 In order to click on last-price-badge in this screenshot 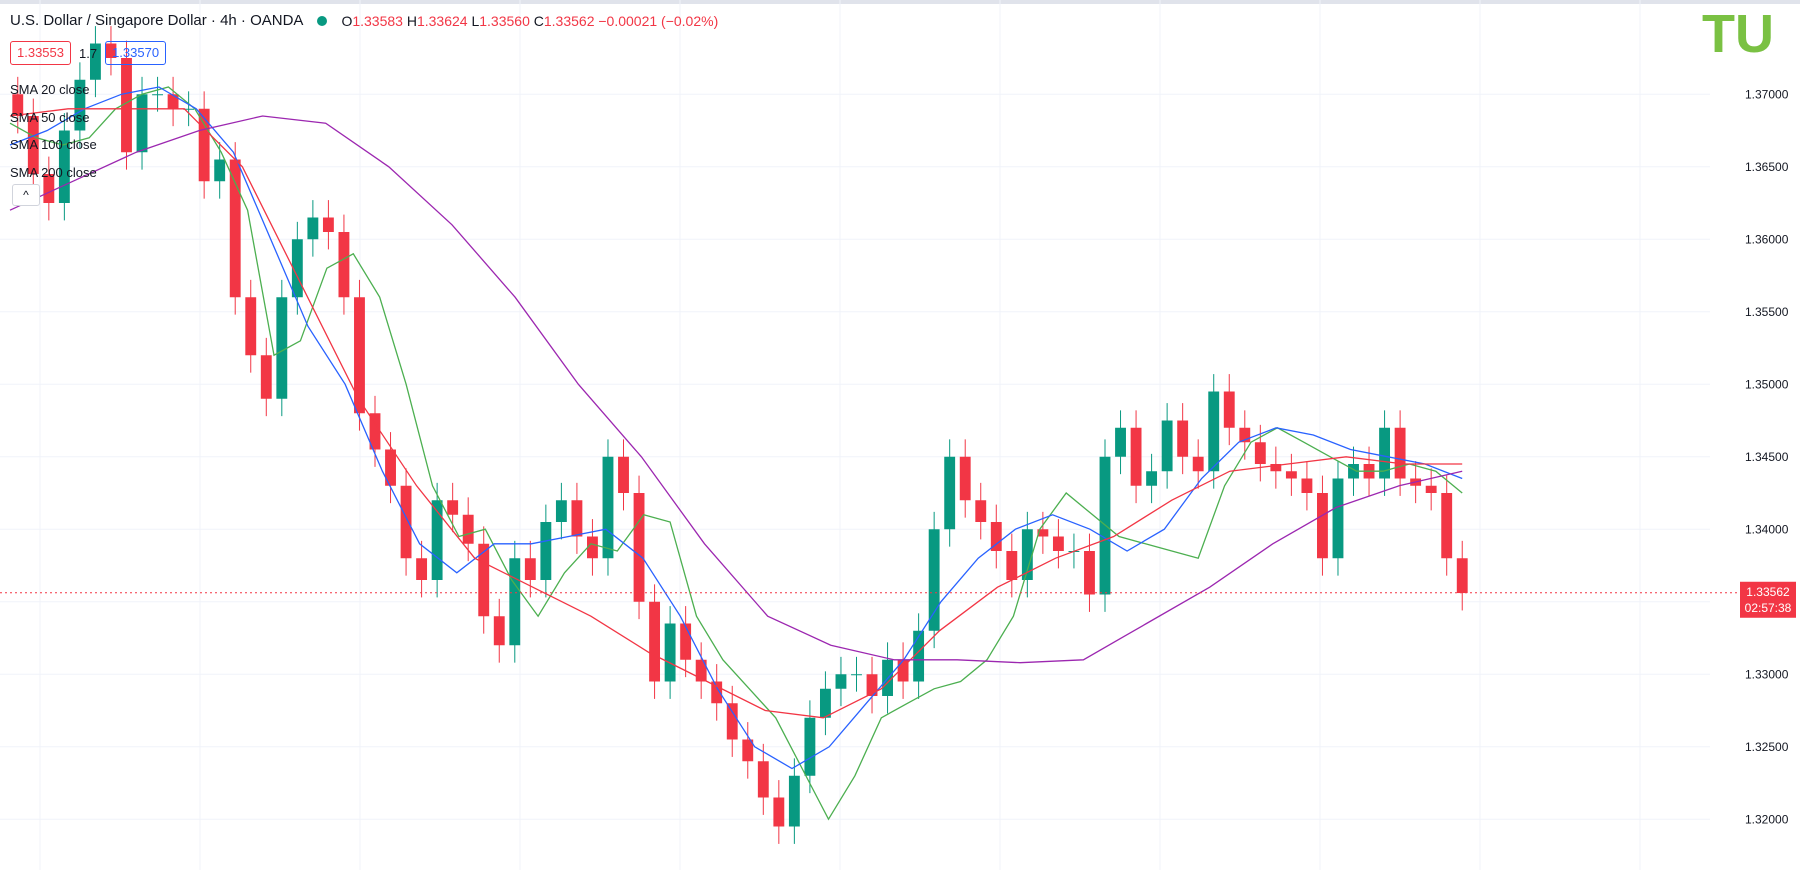, I will do `click(1768, 599)`.